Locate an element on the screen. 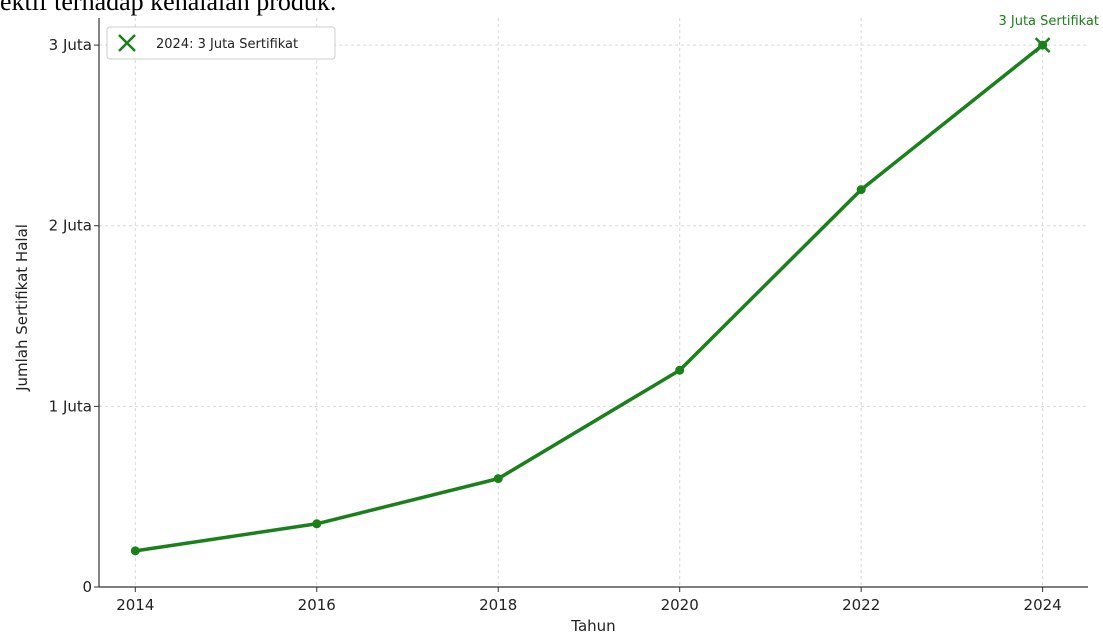  legend-label: 2024: 3 Juta Sertifikat is located at coordinates (227, 44).